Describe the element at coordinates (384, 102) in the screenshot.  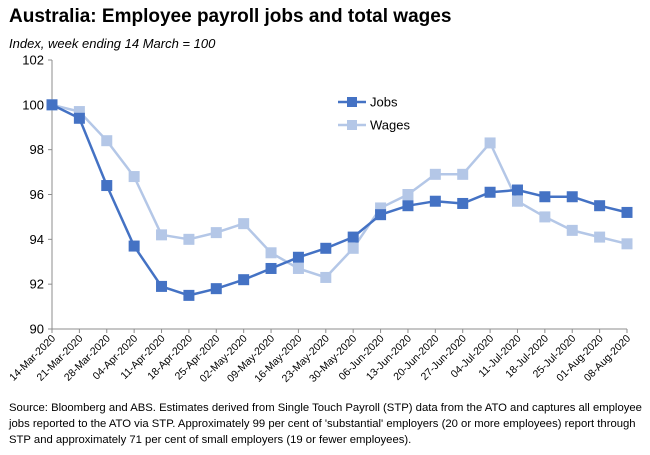
I see `legend-jobs-label: Jobs` at that location.